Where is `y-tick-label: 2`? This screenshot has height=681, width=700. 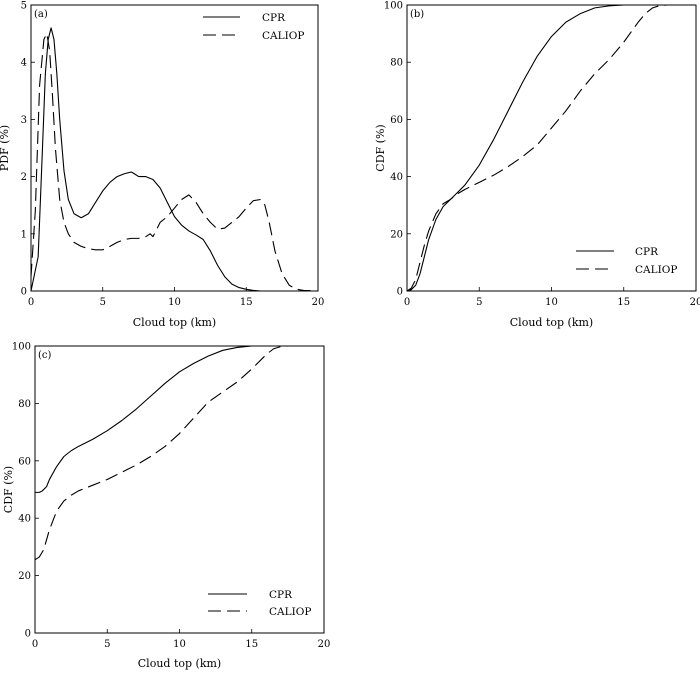 y-tick-label: 2 is located at coordinates (24, 177).